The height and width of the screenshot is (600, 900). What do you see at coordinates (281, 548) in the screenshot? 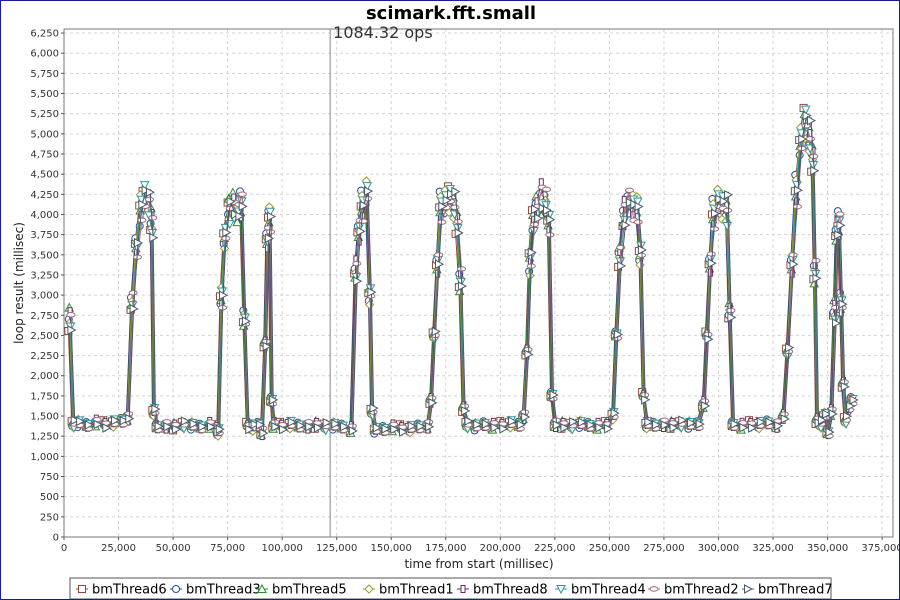
I see `x-tick-label: 100,000` at bounding box center [281, 548].